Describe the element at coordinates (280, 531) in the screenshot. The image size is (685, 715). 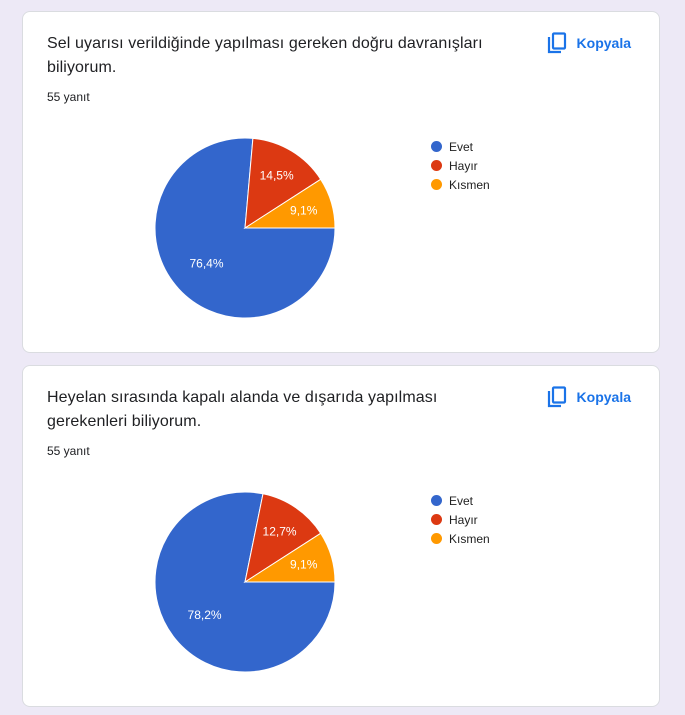
I see `slice-percentage-label: 12,7%` at that location.